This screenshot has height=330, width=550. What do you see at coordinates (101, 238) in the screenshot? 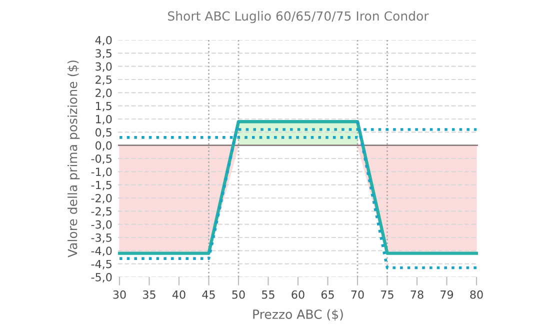
I see `y-tick-label: -3,5` at bounding box center [101, 238].